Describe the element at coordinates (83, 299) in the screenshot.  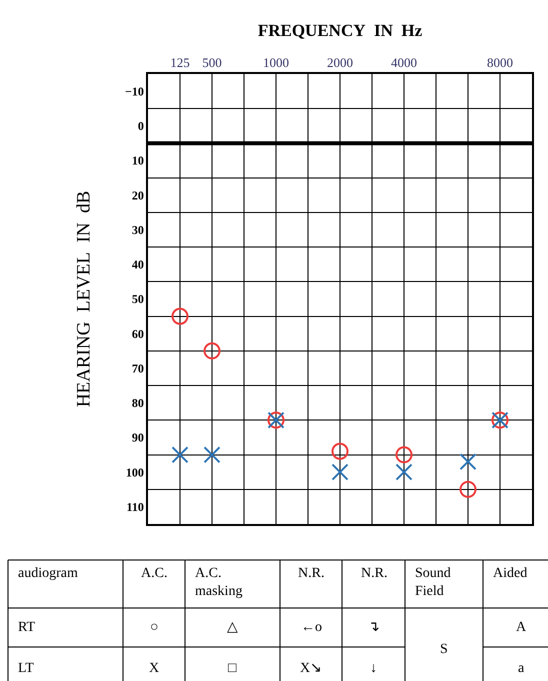
I see `y-axis-title: HEARING LEVEL IN dB` at that location.